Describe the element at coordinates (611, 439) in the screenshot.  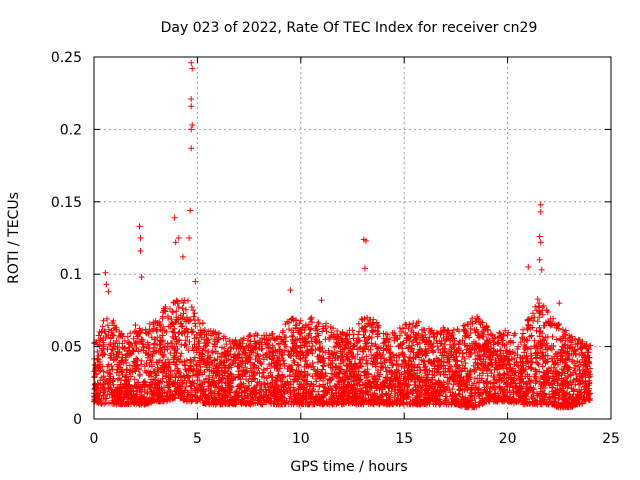
I see `x-tick-label: 25` at that location.